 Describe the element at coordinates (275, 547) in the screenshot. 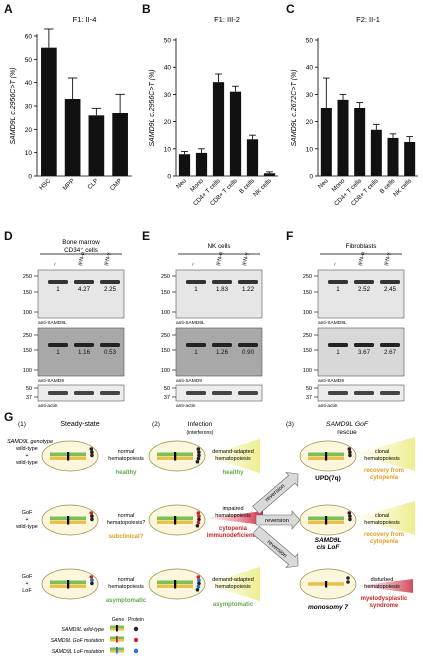

I see `reversion-arrow-down` at that location.